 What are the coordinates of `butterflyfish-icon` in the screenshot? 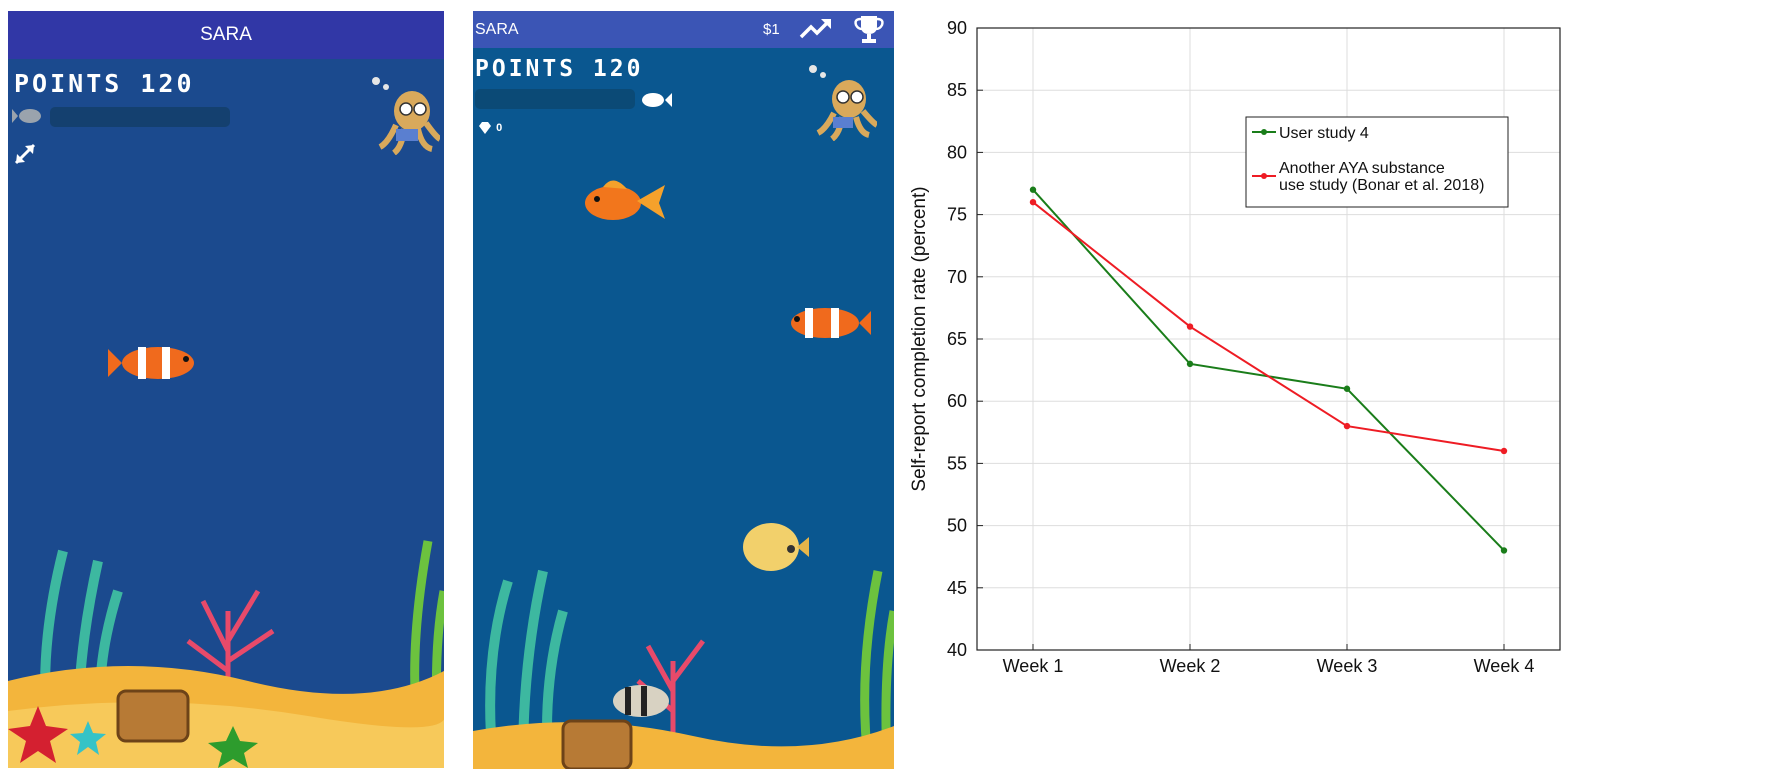 It's located at (776, 547).